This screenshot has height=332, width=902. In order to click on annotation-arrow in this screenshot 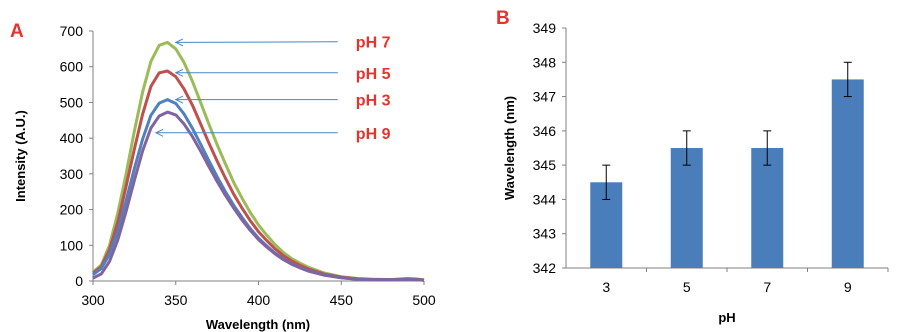, I will do `click(256, 42)`.